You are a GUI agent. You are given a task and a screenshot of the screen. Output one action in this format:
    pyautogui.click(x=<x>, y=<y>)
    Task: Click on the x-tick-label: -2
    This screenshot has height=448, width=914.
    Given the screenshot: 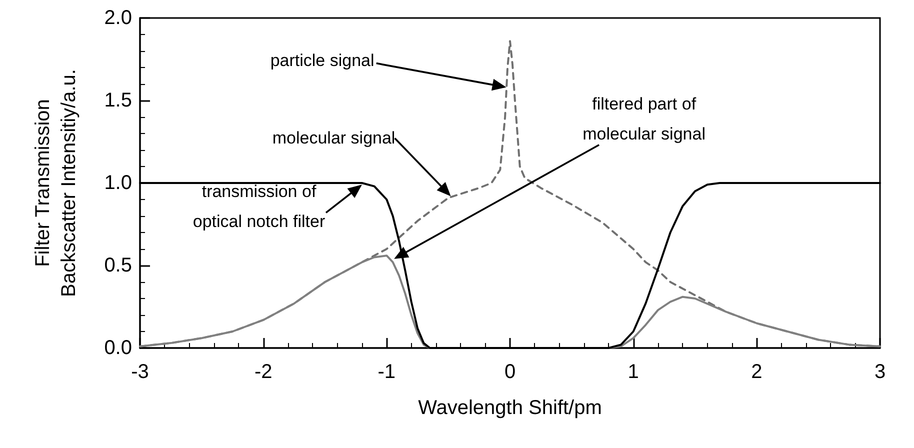 What is the action you would take?
    pyautogui.click(x=263, y=372)
    